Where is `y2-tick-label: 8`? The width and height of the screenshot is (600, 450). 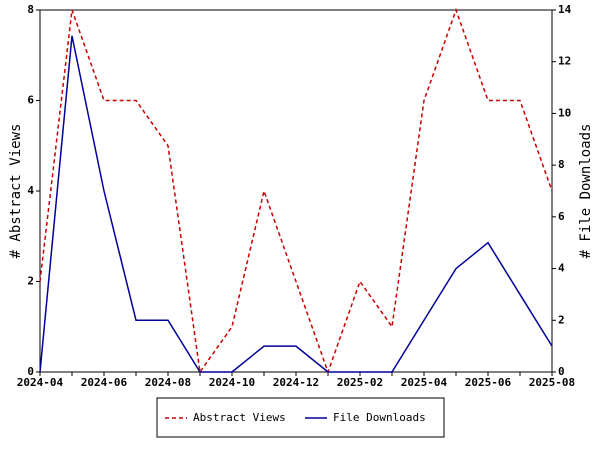
y2-tick-label: 8 is located at coordinates (561, 164).